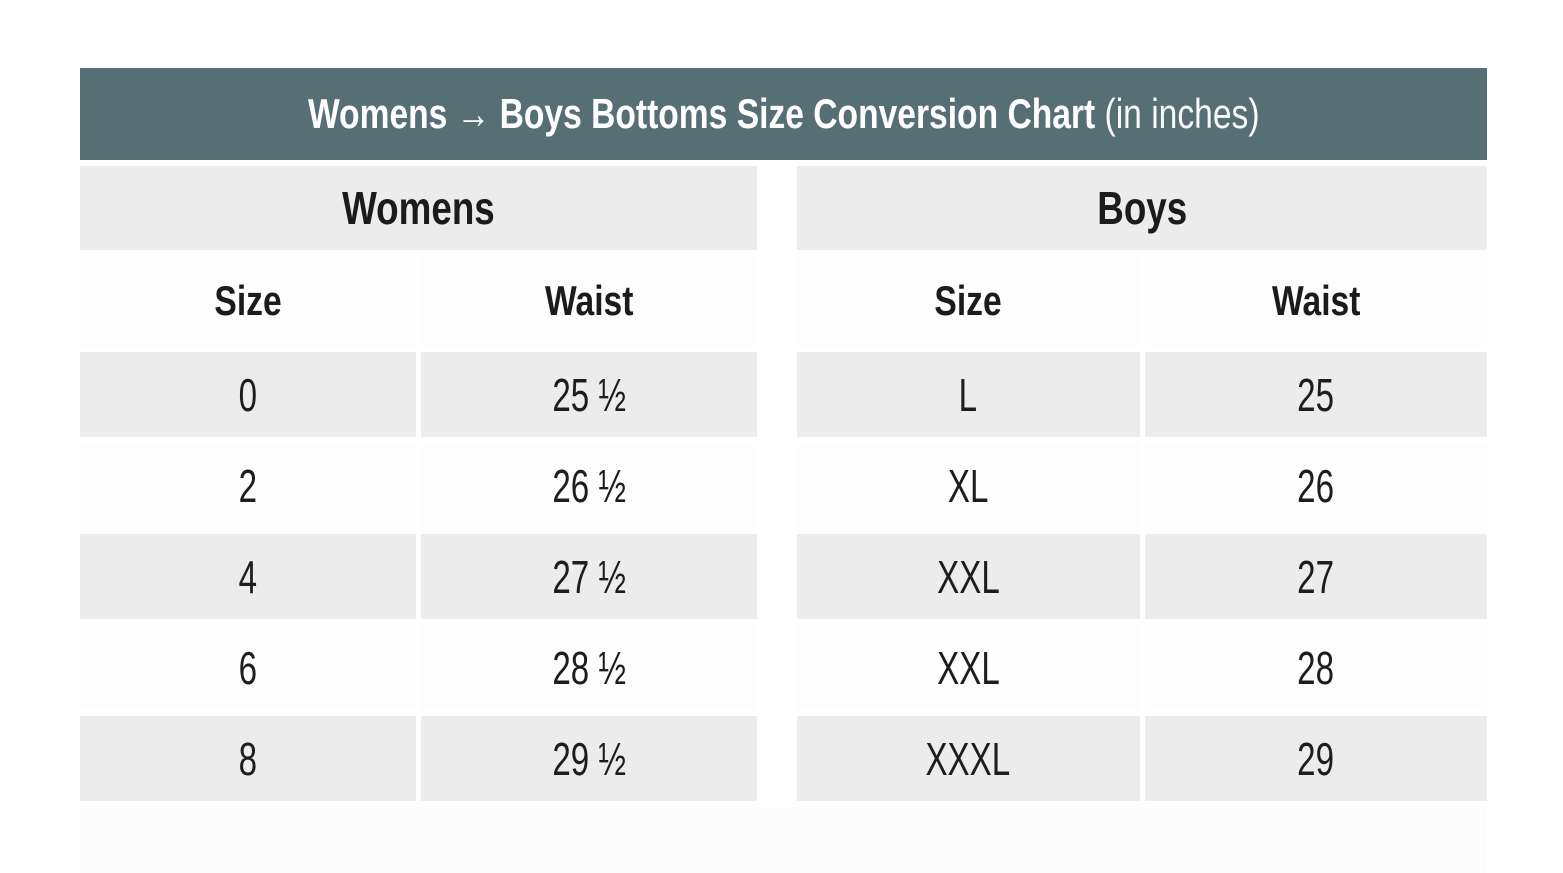  I want to click on boys-size-cell: L, so click(968, 394).